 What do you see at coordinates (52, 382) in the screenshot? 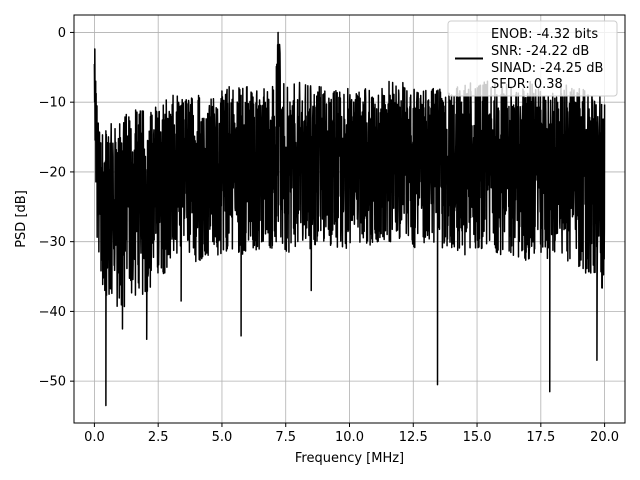
I see `y-tick-label: −50` at bounding box center [52, 382].